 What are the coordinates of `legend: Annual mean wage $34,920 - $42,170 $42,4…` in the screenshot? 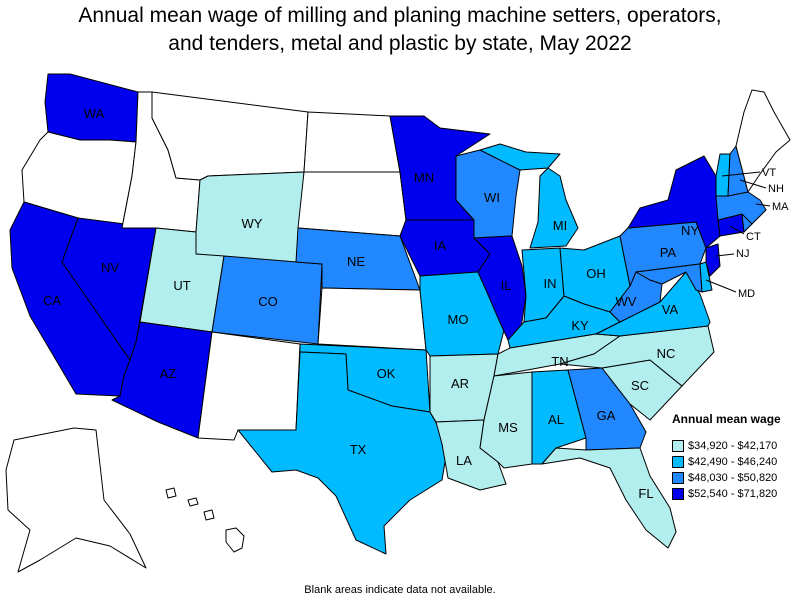 It's located at (736, 457).